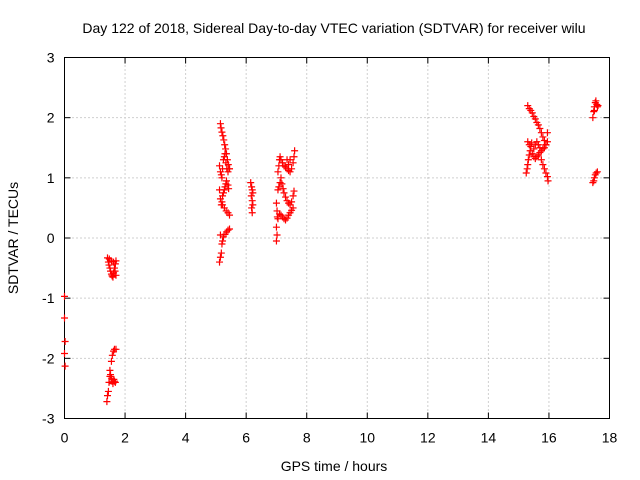  I want to click on x-tick-label: 2, so click(125, 438).